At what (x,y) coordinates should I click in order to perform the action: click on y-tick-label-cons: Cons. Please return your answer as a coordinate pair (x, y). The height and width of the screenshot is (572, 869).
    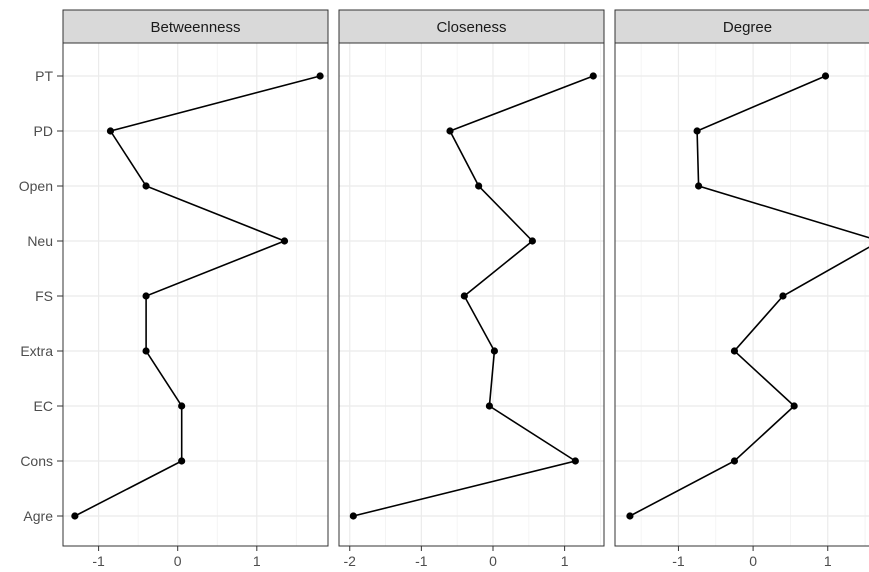
    Looking at the image, I should click on (36, 461).